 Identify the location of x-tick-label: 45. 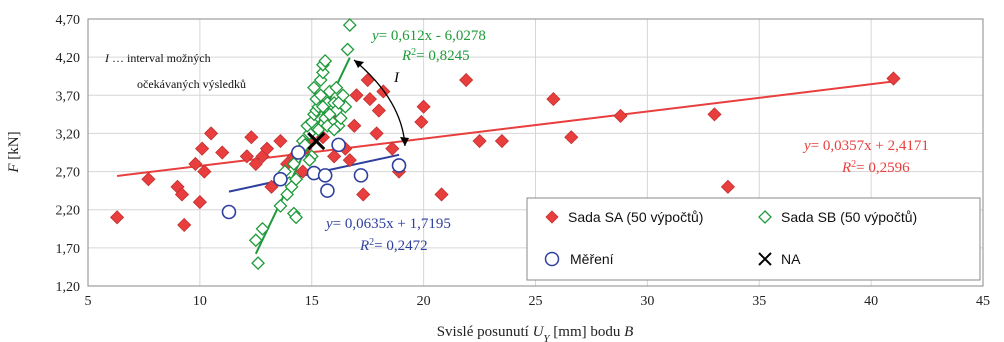
(983, 301).